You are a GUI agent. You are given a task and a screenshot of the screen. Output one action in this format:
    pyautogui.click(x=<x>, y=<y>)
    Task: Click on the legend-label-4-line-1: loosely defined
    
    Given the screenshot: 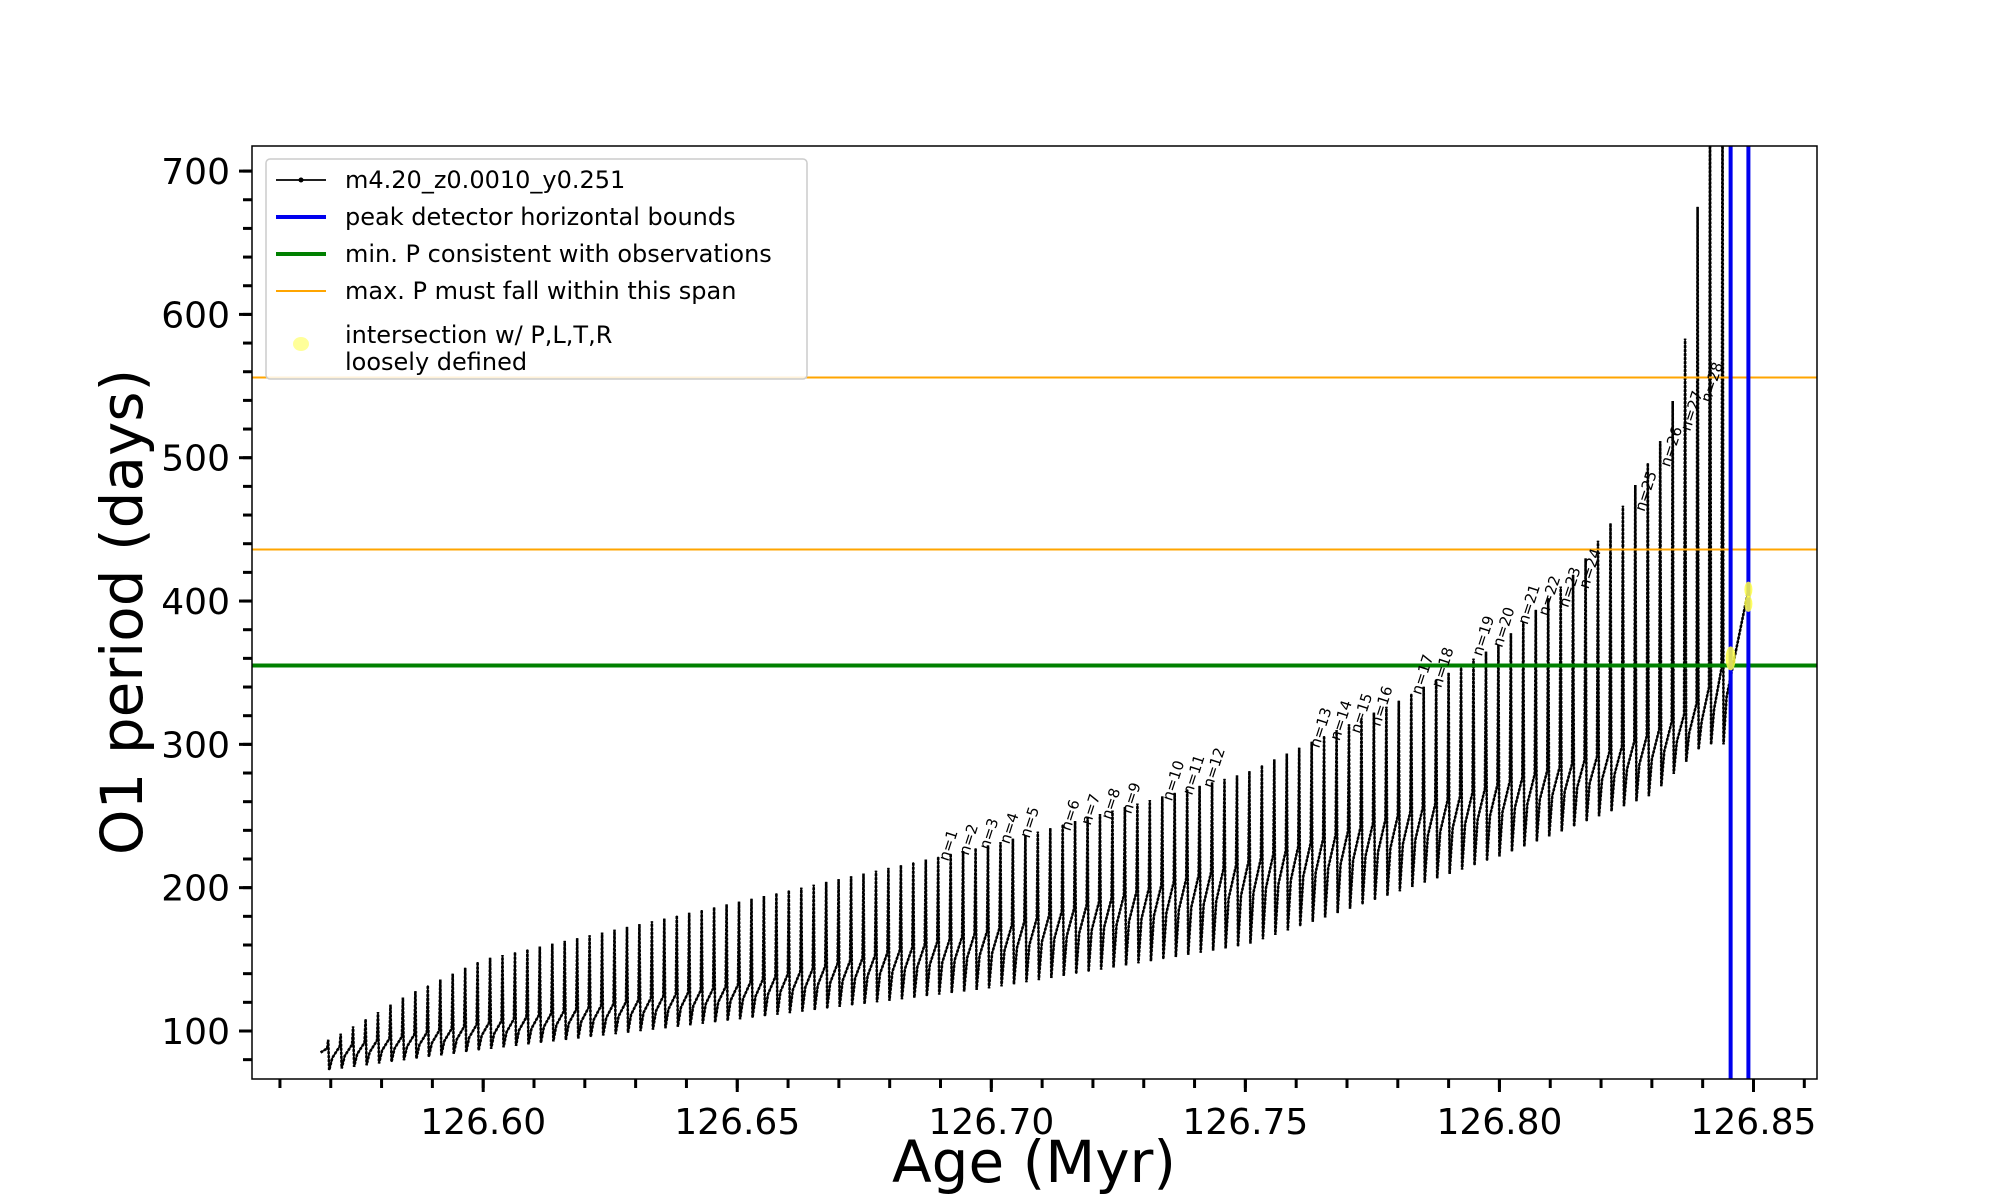 What is the action you would take?
    pyautogui.click(x=436, y=362)
    